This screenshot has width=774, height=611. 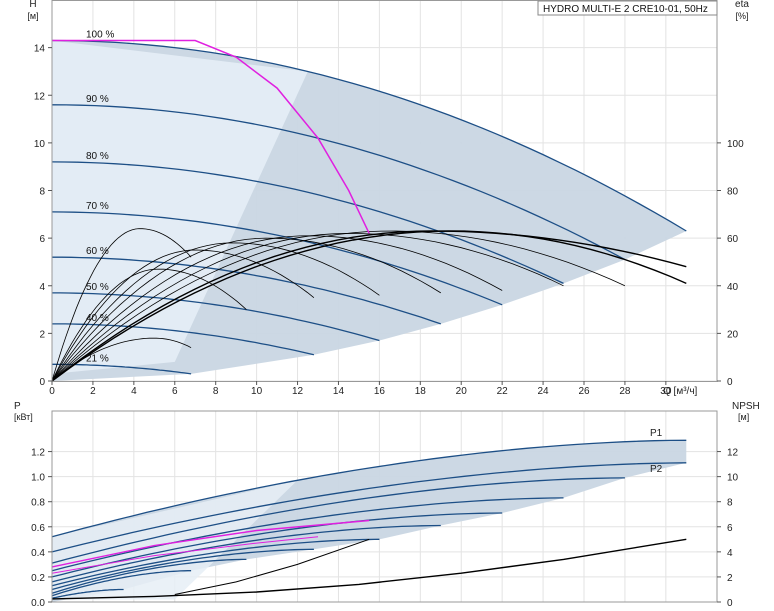 What do you see at coordinates (38, 453) in the screenshot?
I see `p-tick-label: 1.2` at bounding box center [38, 453].